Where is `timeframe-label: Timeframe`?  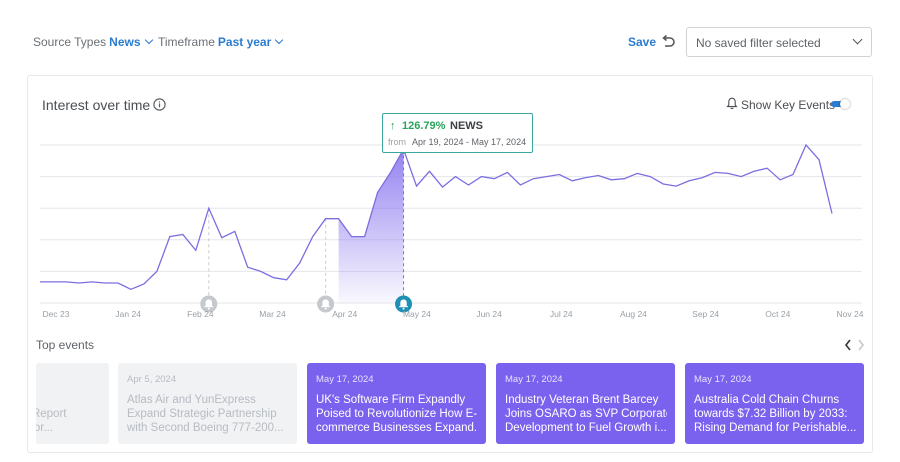
timeframe-label: Timeframe is located at coordinates (186, 42).